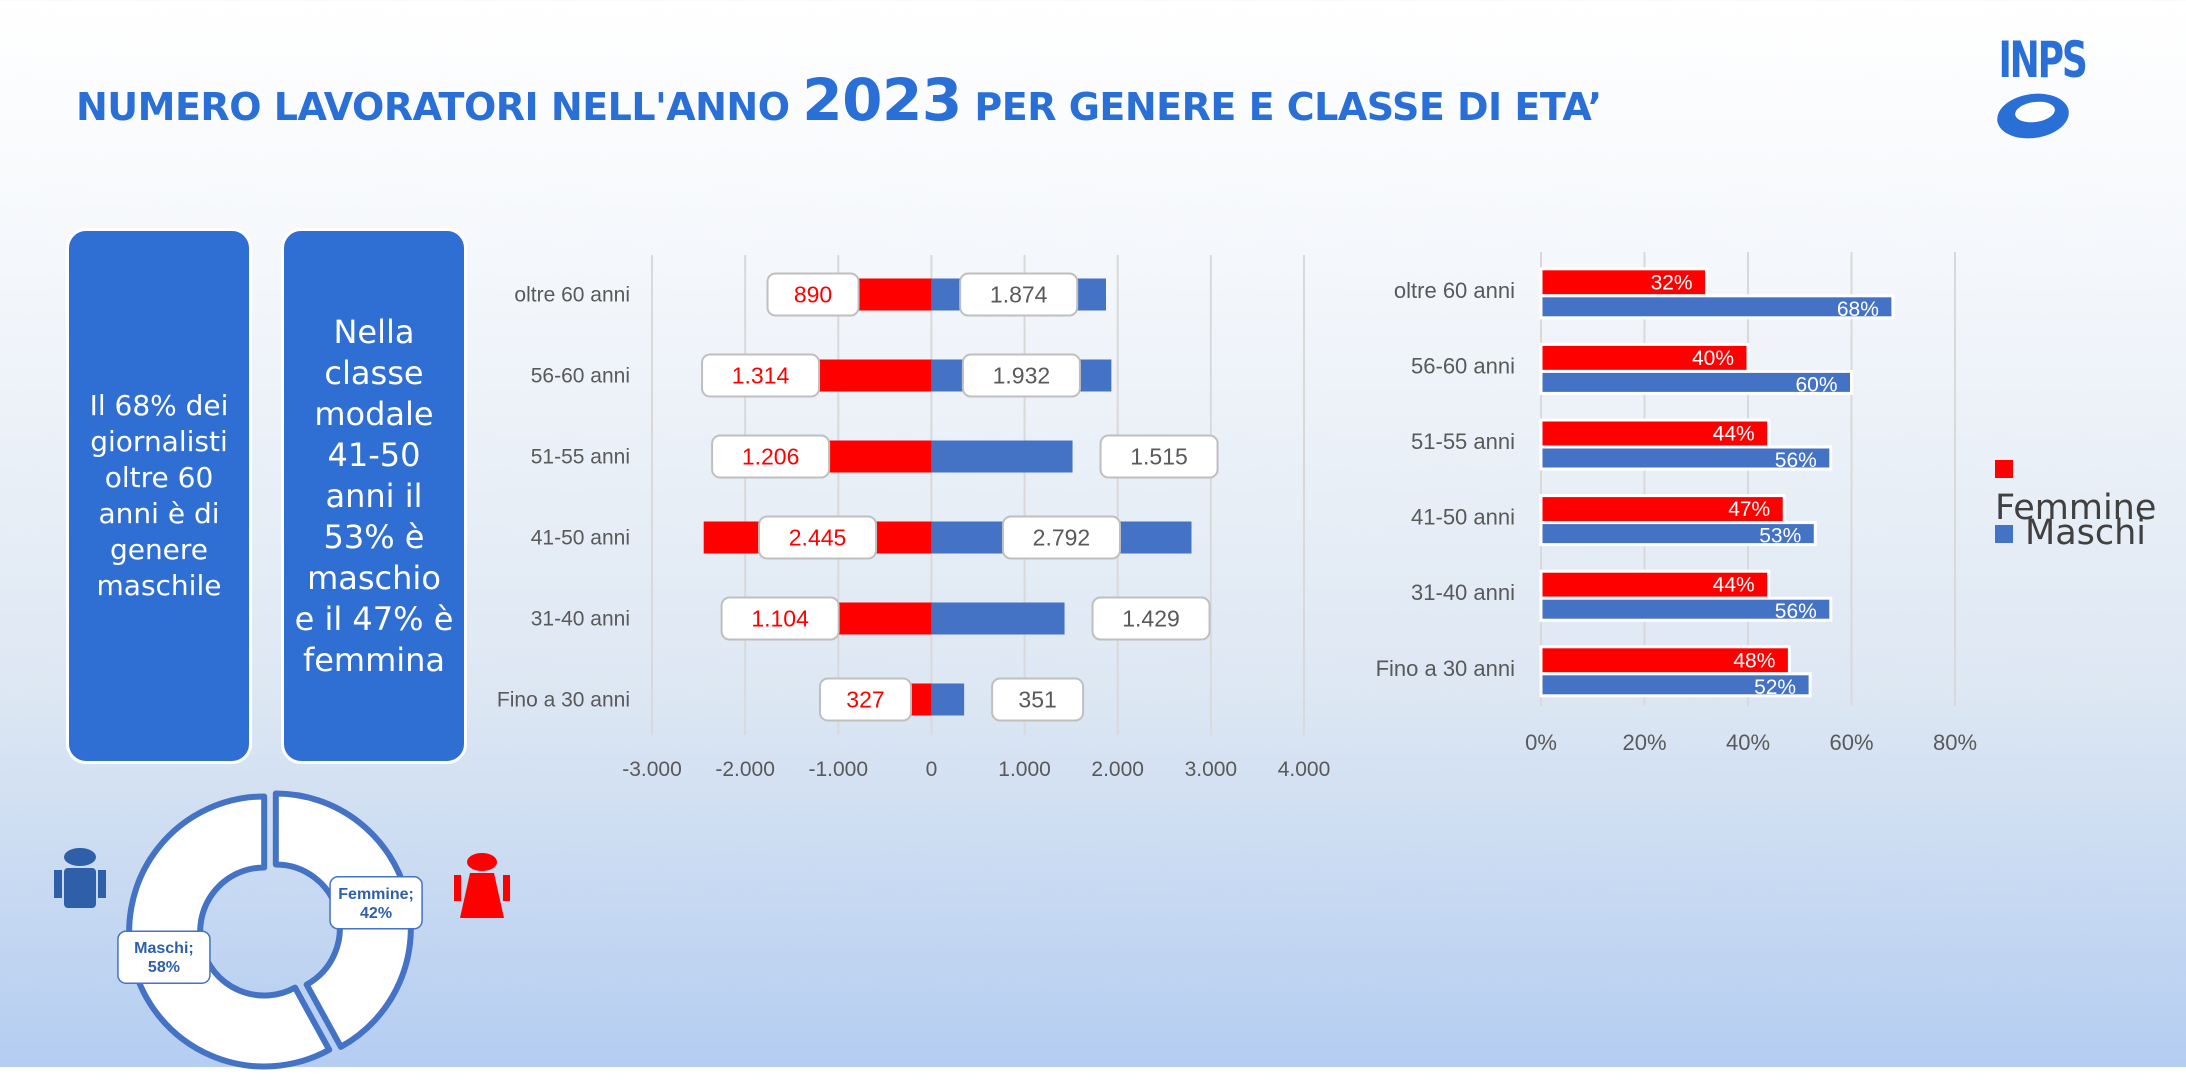 Image resolution: width=2186 pixels, height=1080 pixels. I want to click on logo-ring-icon, so click(2033, 116).